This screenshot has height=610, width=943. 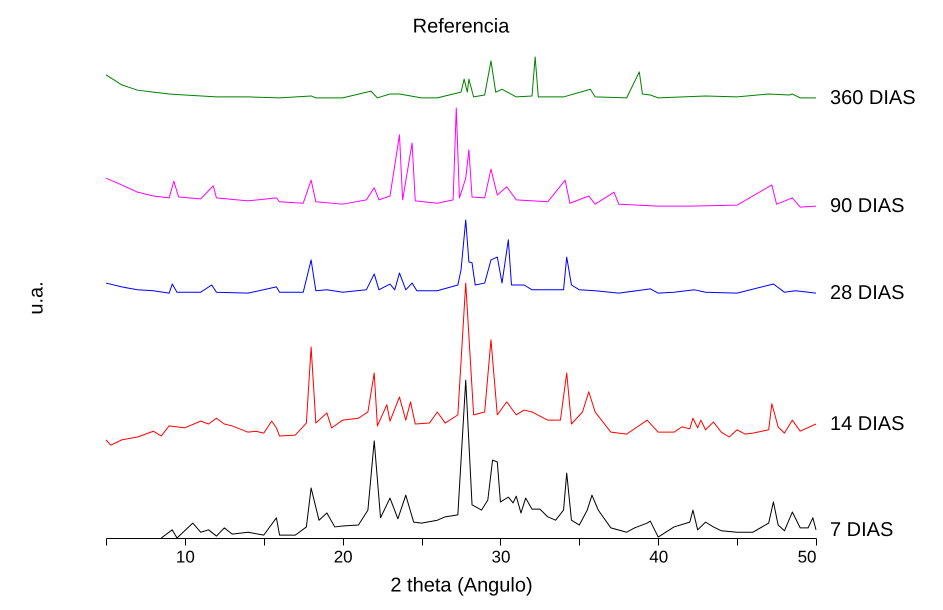 I want to click on chart-title: Referencia, so click(x=461, y=27).